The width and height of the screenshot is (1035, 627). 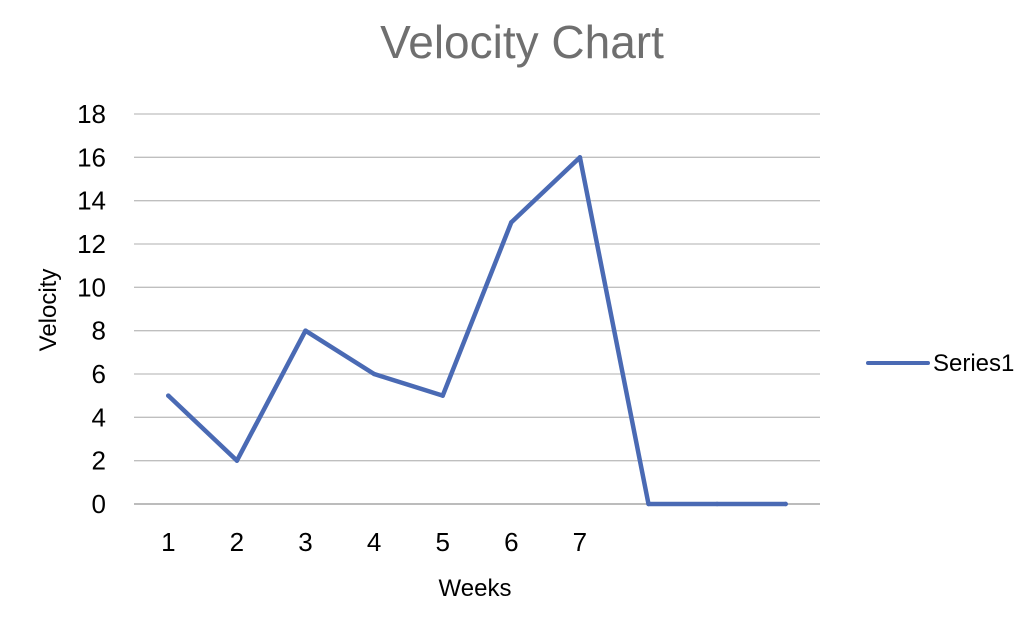 What do you see at coordinates (168, 542) in the screenshot?
I see `x-tick-label: 1` at bounding box center [168, 542].